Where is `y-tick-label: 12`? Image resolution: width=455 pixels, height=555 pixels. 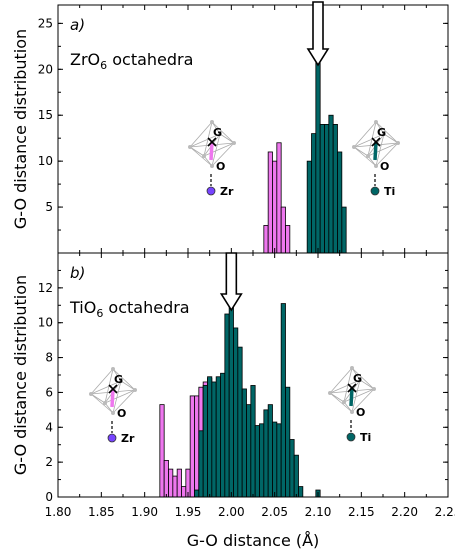 y-tick-label: 12 is located at coordinates (45, 288).